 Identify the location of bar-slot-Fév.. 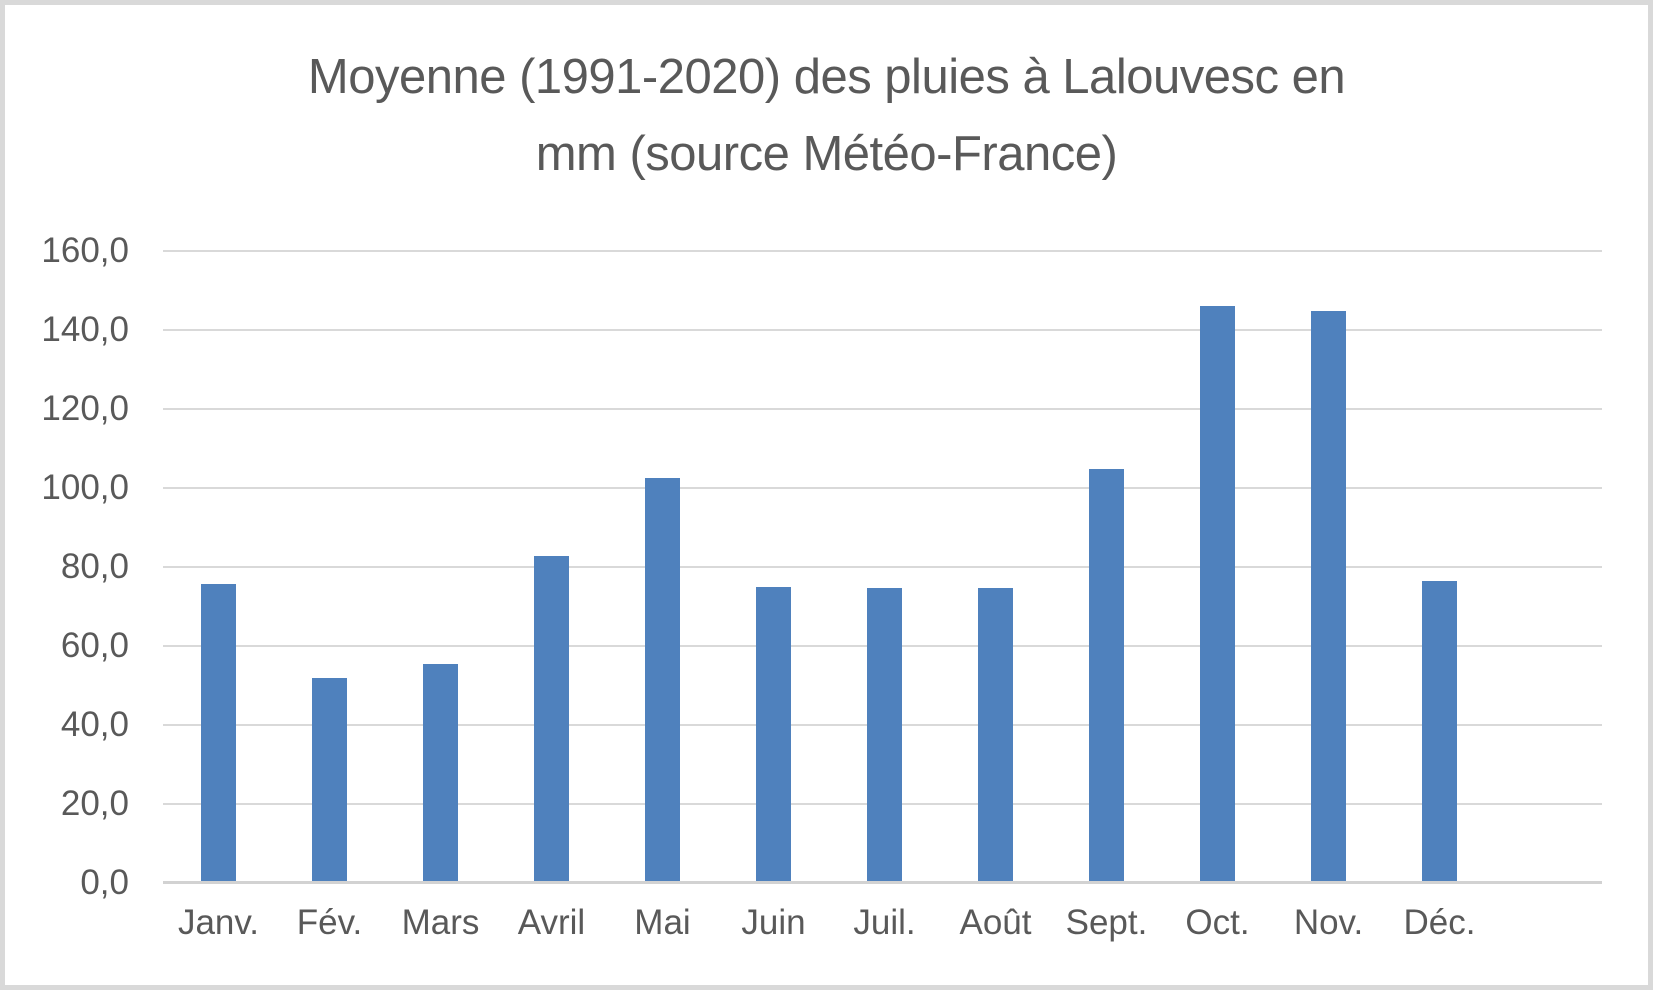
(329, 567).